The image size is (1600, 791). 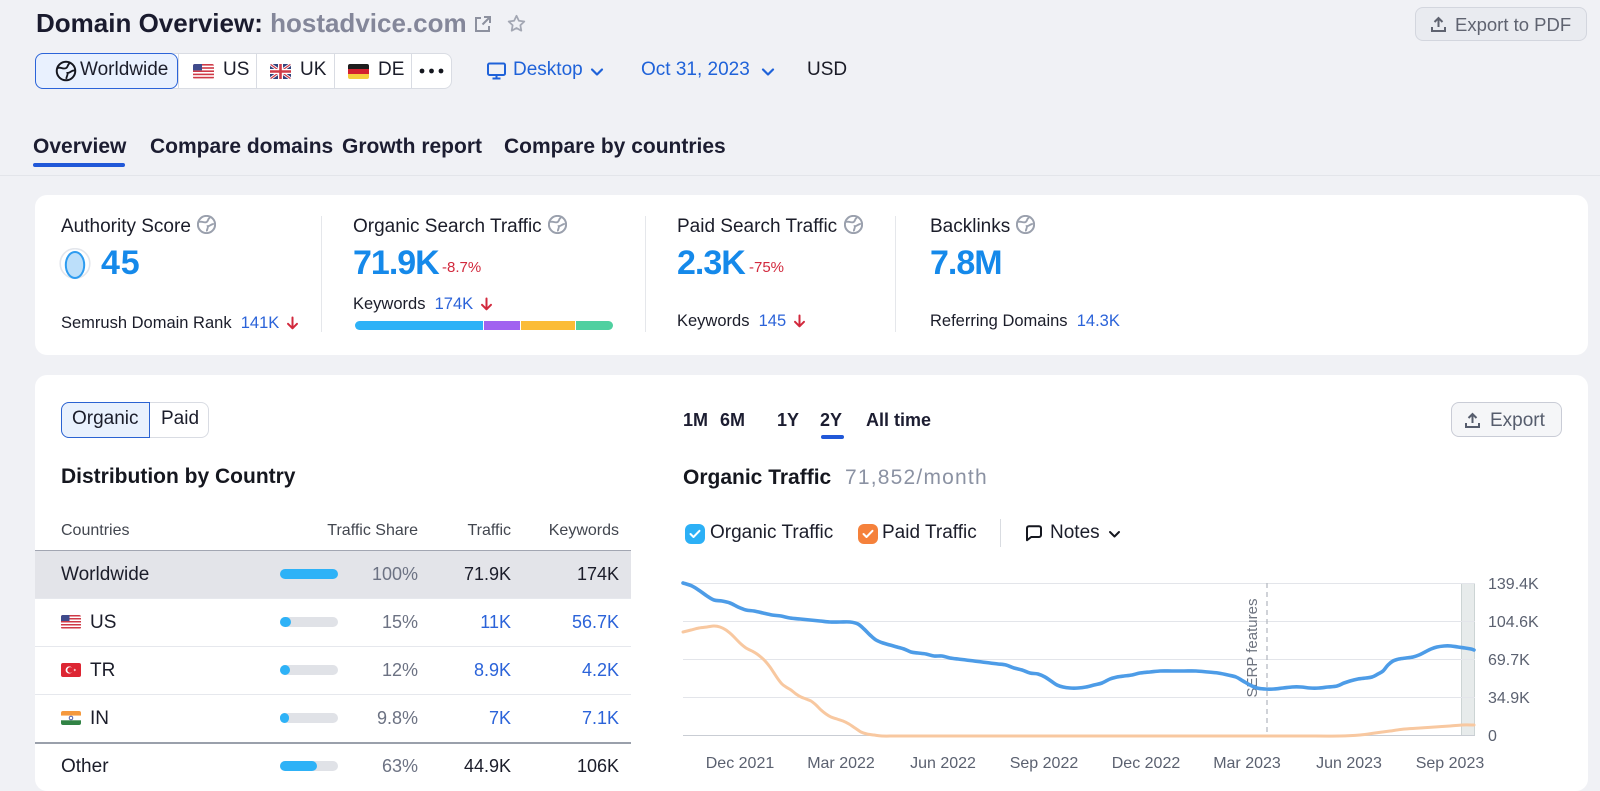 I want to click on svg-text: Jun 2023, so click(x=1349, y=763).